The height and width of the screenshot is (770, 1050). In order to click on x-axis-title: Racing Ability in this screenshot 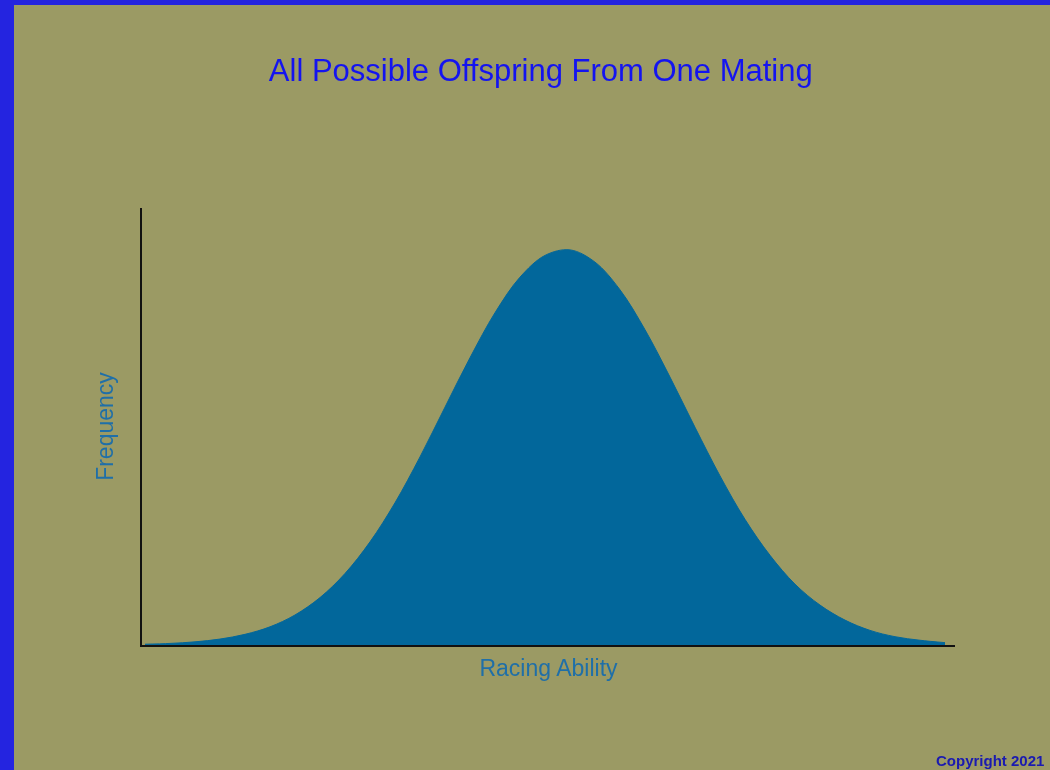, I will do `click(549, 668)`.